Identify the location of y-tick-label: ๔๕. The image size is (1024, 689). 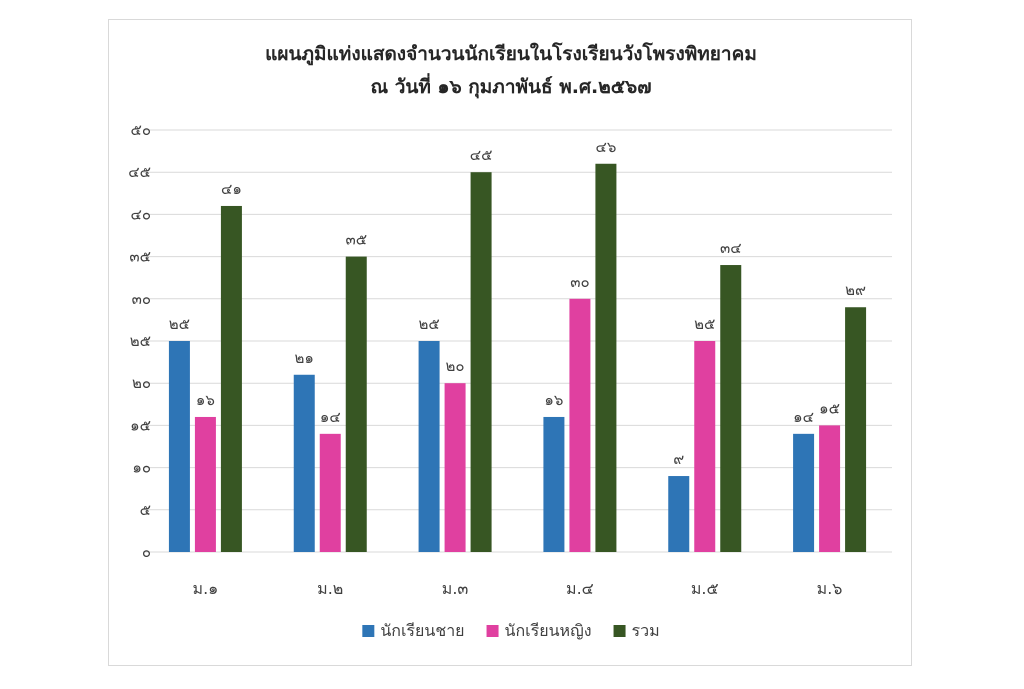
(139, 172).